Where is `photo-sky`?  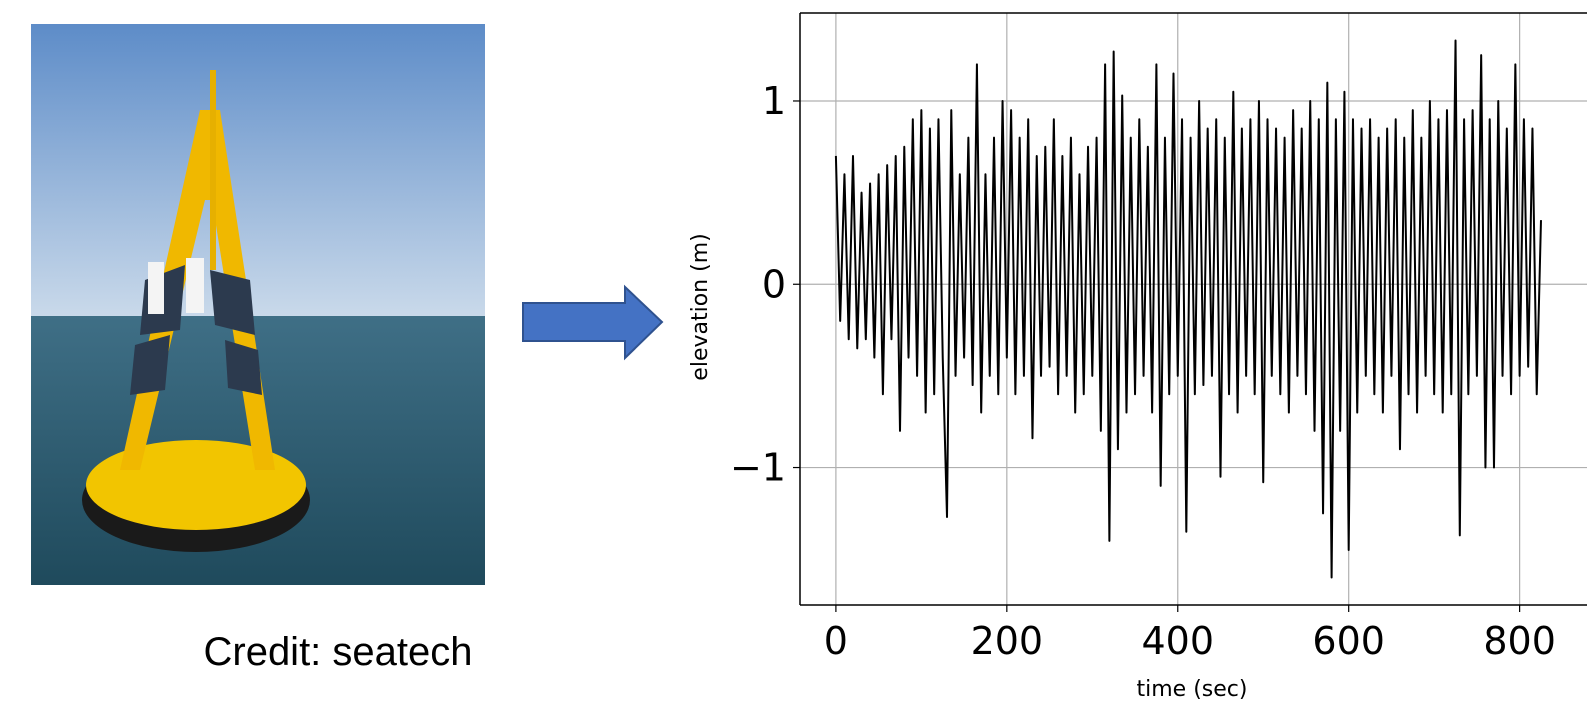
photo-sky is located at coordinates (258, 170).